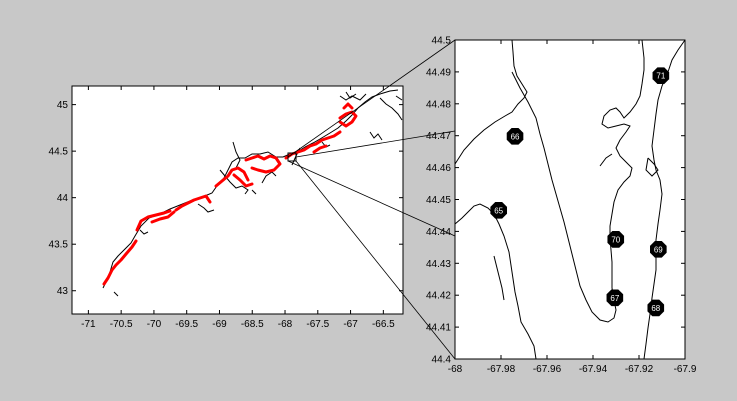 The width and height of the screenshot is (737, 401). I want to click on detail-y-tick-label: 44.42, so click(438, 296).